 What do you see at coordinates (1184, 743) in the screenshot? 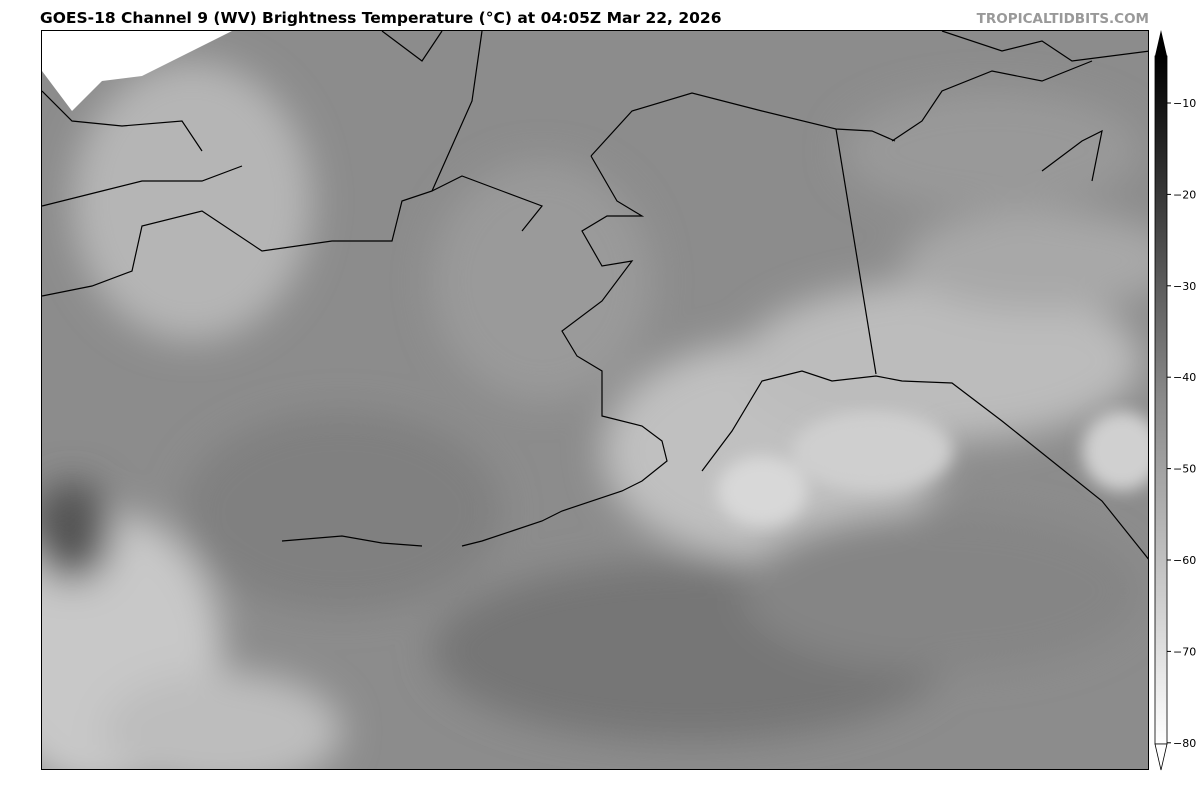
I see `colorbar-tick-label: −80` at bounding box center [1184, 743].